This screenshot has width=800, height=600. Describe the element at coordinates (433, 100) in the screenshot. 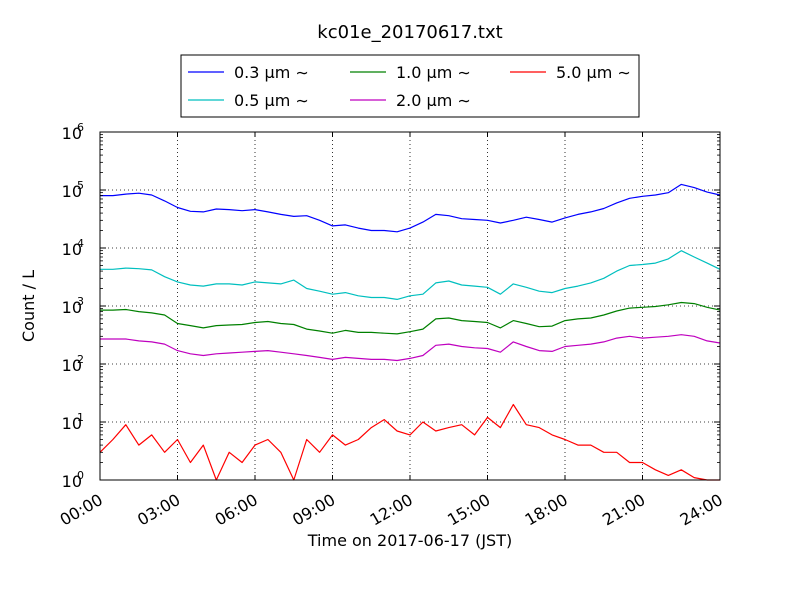

I see `legend-label-3: 2.0 μm ∼` at that location.